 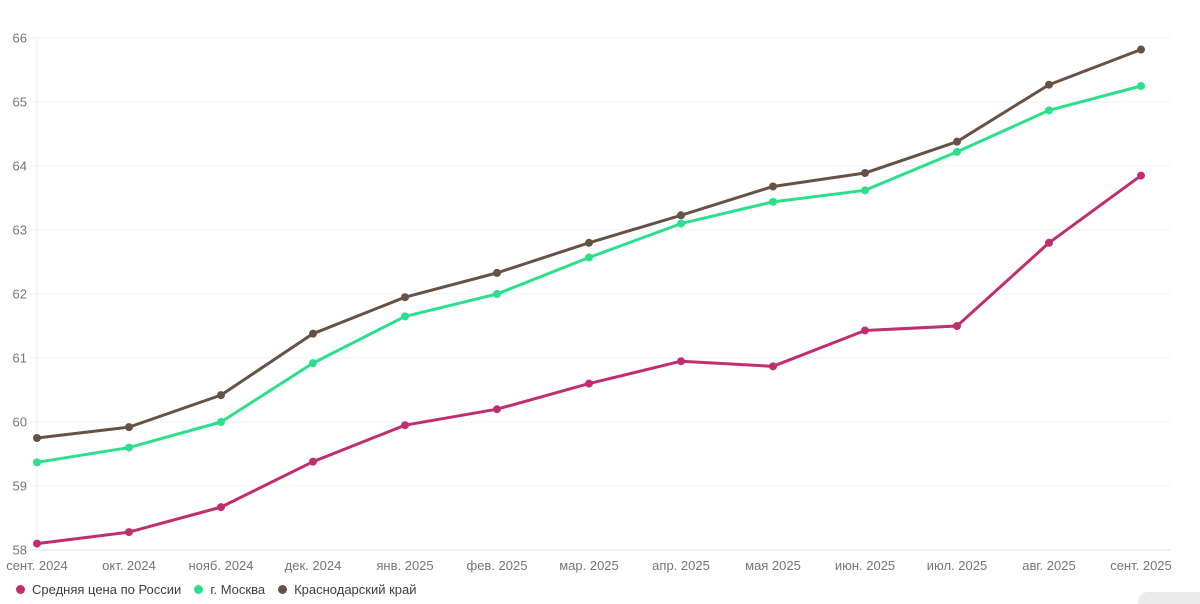 I want to click on legend-label: г. Москва, so click(x=238, y=589).